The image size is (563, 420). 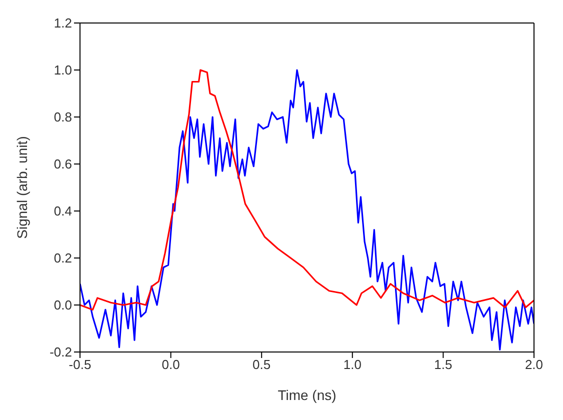 I want to click on y-tick-label: 1.0, so click(x=63, y=70).